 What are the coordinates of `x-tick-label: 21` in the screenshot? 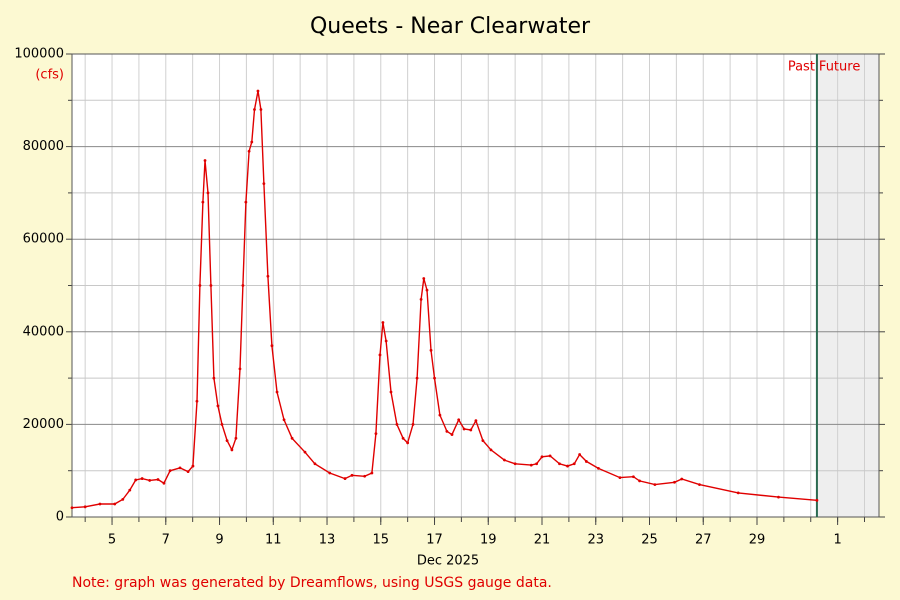 It's located at (542, 540).